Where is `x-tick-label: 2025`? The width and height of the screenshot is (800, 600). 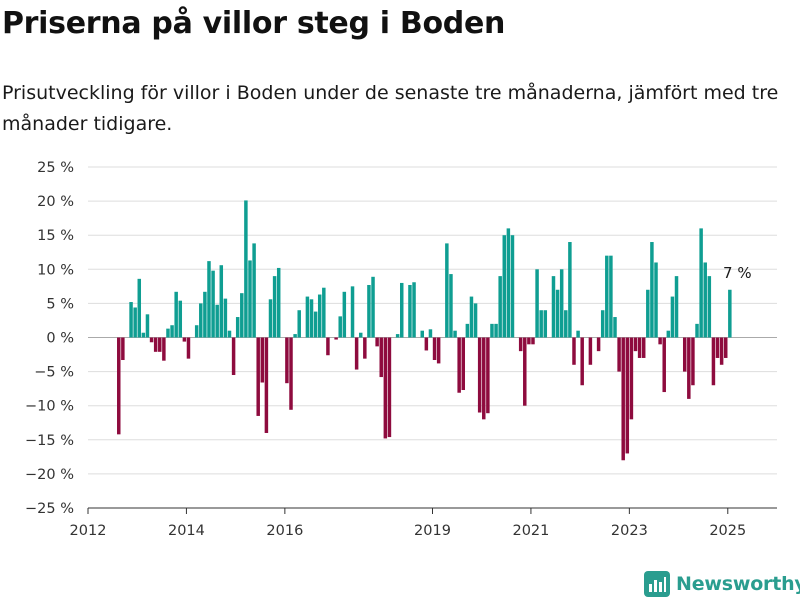 x-tick-label: 2025 is located at coordinates (727, 531).